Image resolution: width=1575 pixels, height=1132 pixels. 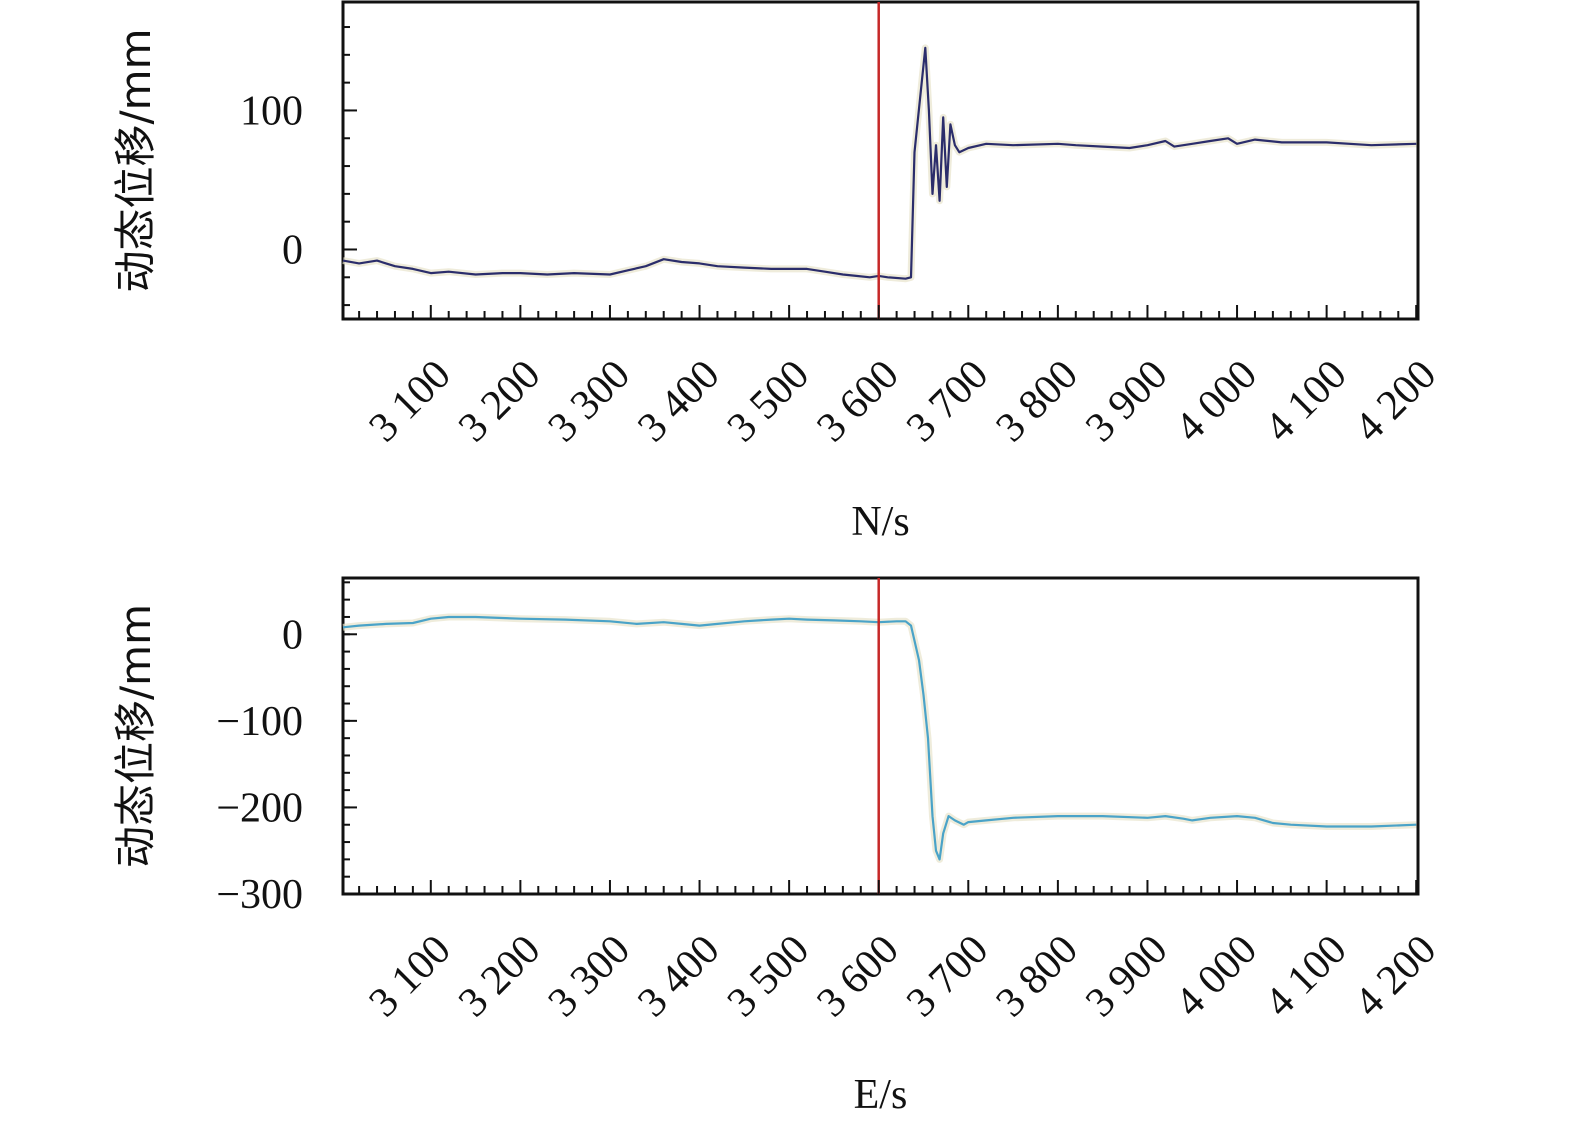 What do you see at coordinates (271, 111) in the screenshot?
I see `y-tick-label: 100` at bounding box center [271, 111].